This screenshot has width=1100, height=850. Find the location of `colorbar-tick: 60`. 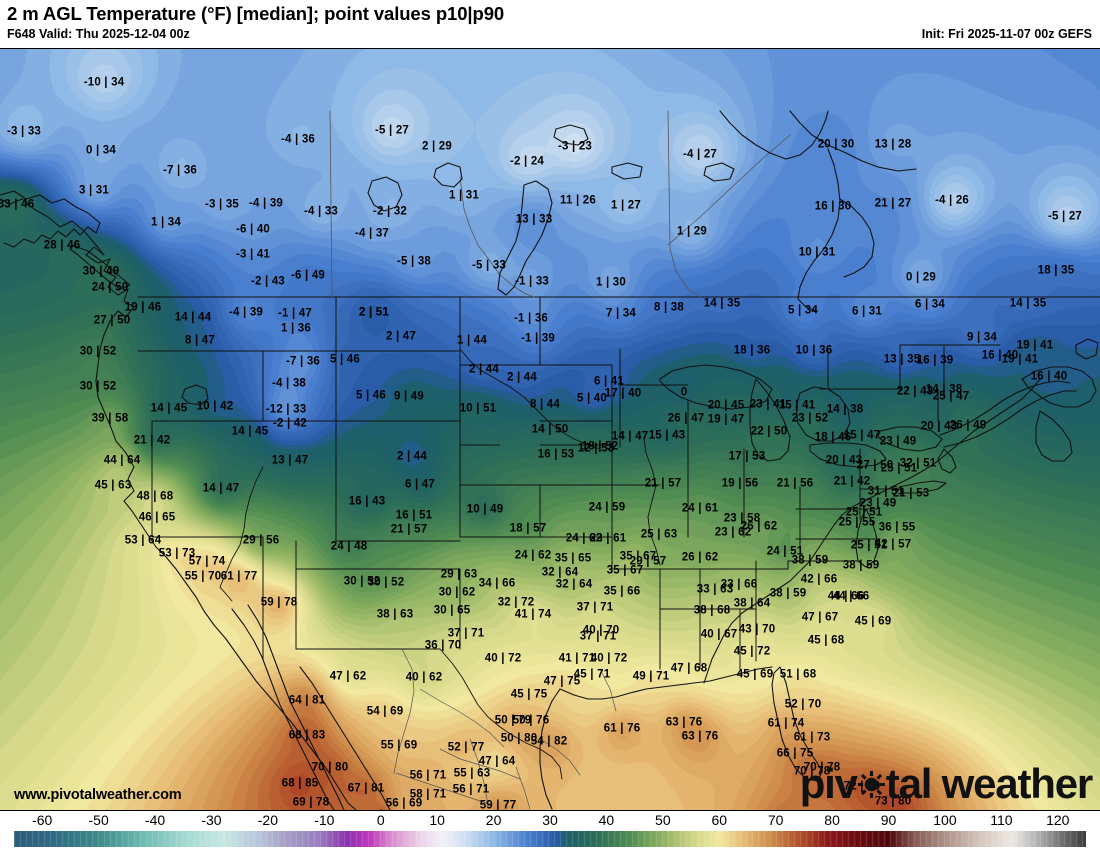

colorbar-tick: 60 is located at coordinates (719, 820).